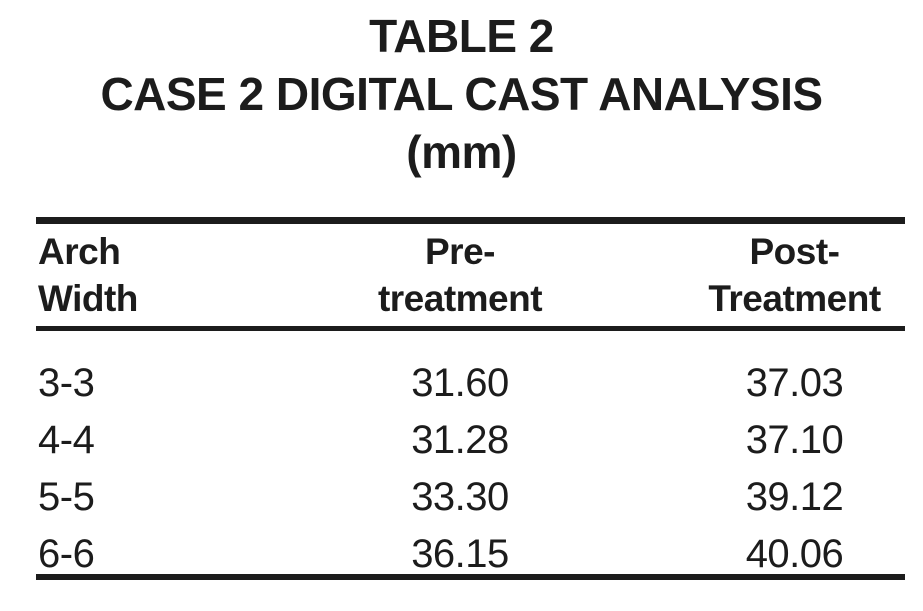 This screenshot has height=611, width=923. What do you see at coordinates (794, 298) in the screenshot?
I see `column-header-post-treatment-line-2: Treatment` at bounding box center [794, 298].